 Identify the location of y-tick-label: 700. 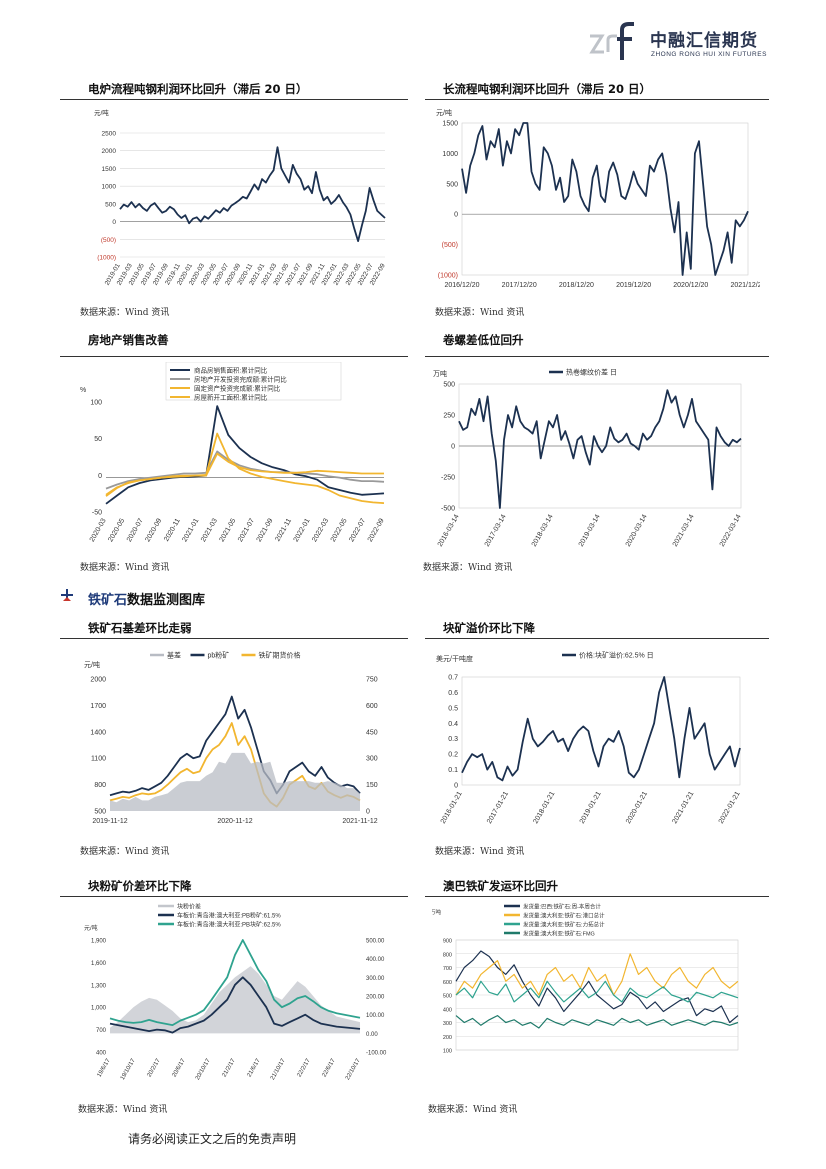
(101, 1031).